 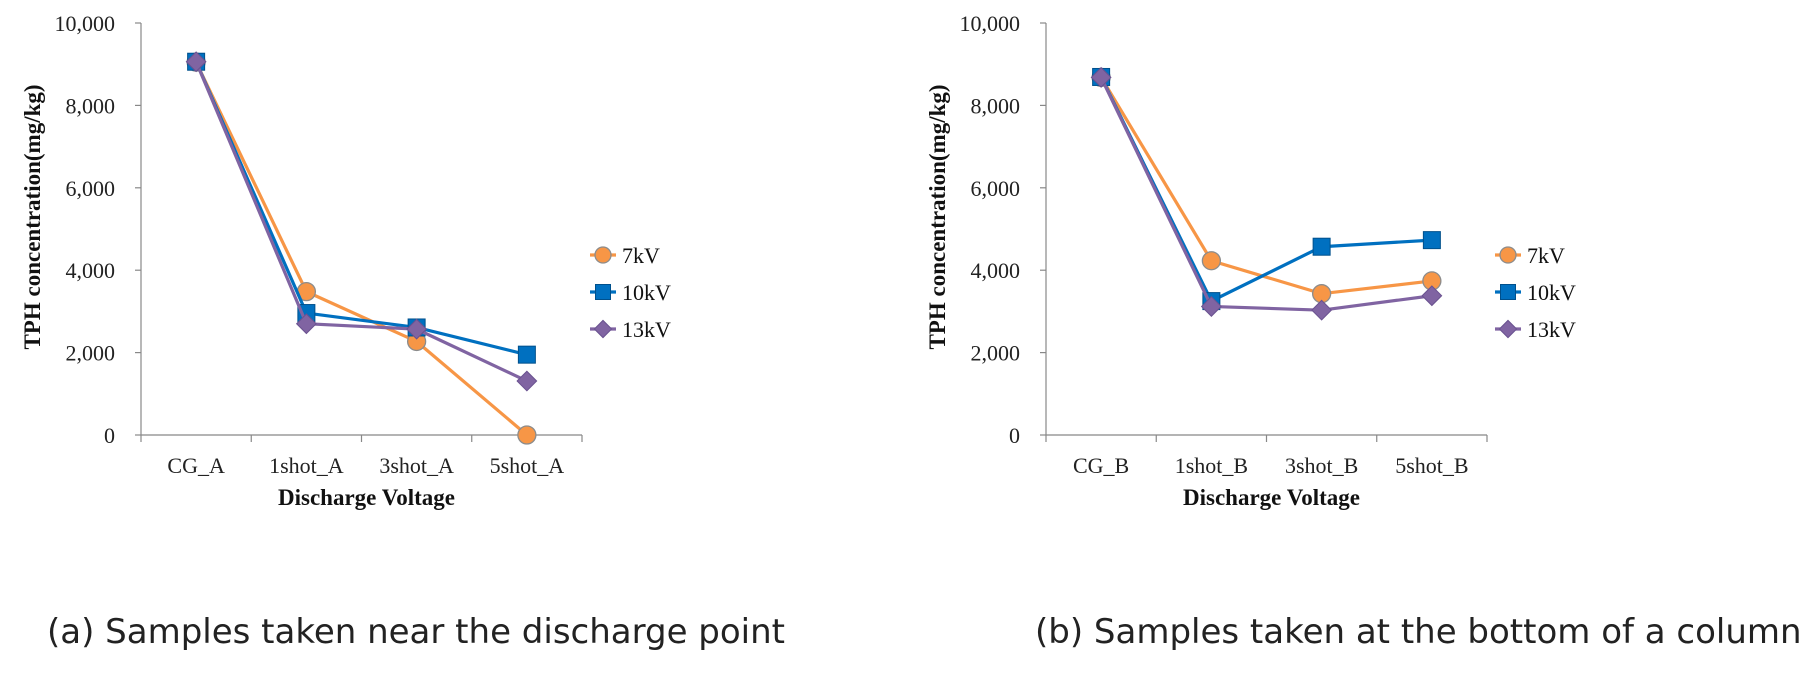 I want to click on x-tick-label: 5shot_B, so click(x=1431, y=465).